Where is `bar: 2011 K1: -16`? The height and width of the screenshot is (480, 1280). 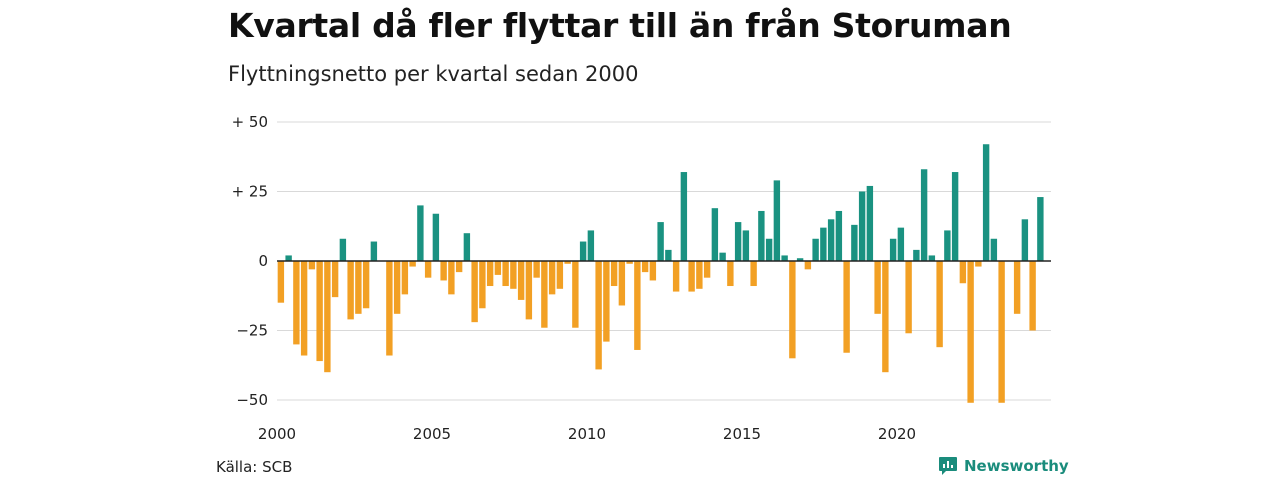 bar: 2011 K1: -16 is located at coordinates (622, 283).